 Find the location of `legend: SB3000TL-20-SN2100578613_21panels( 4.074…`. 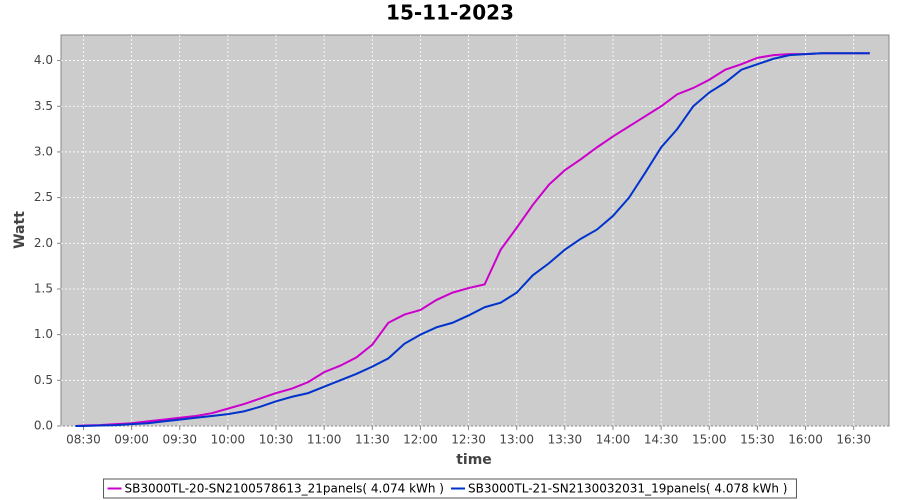

legend: SB3000TL-20-SN2100578613_21panels( 4.074… is located at coordinates (450, 488).